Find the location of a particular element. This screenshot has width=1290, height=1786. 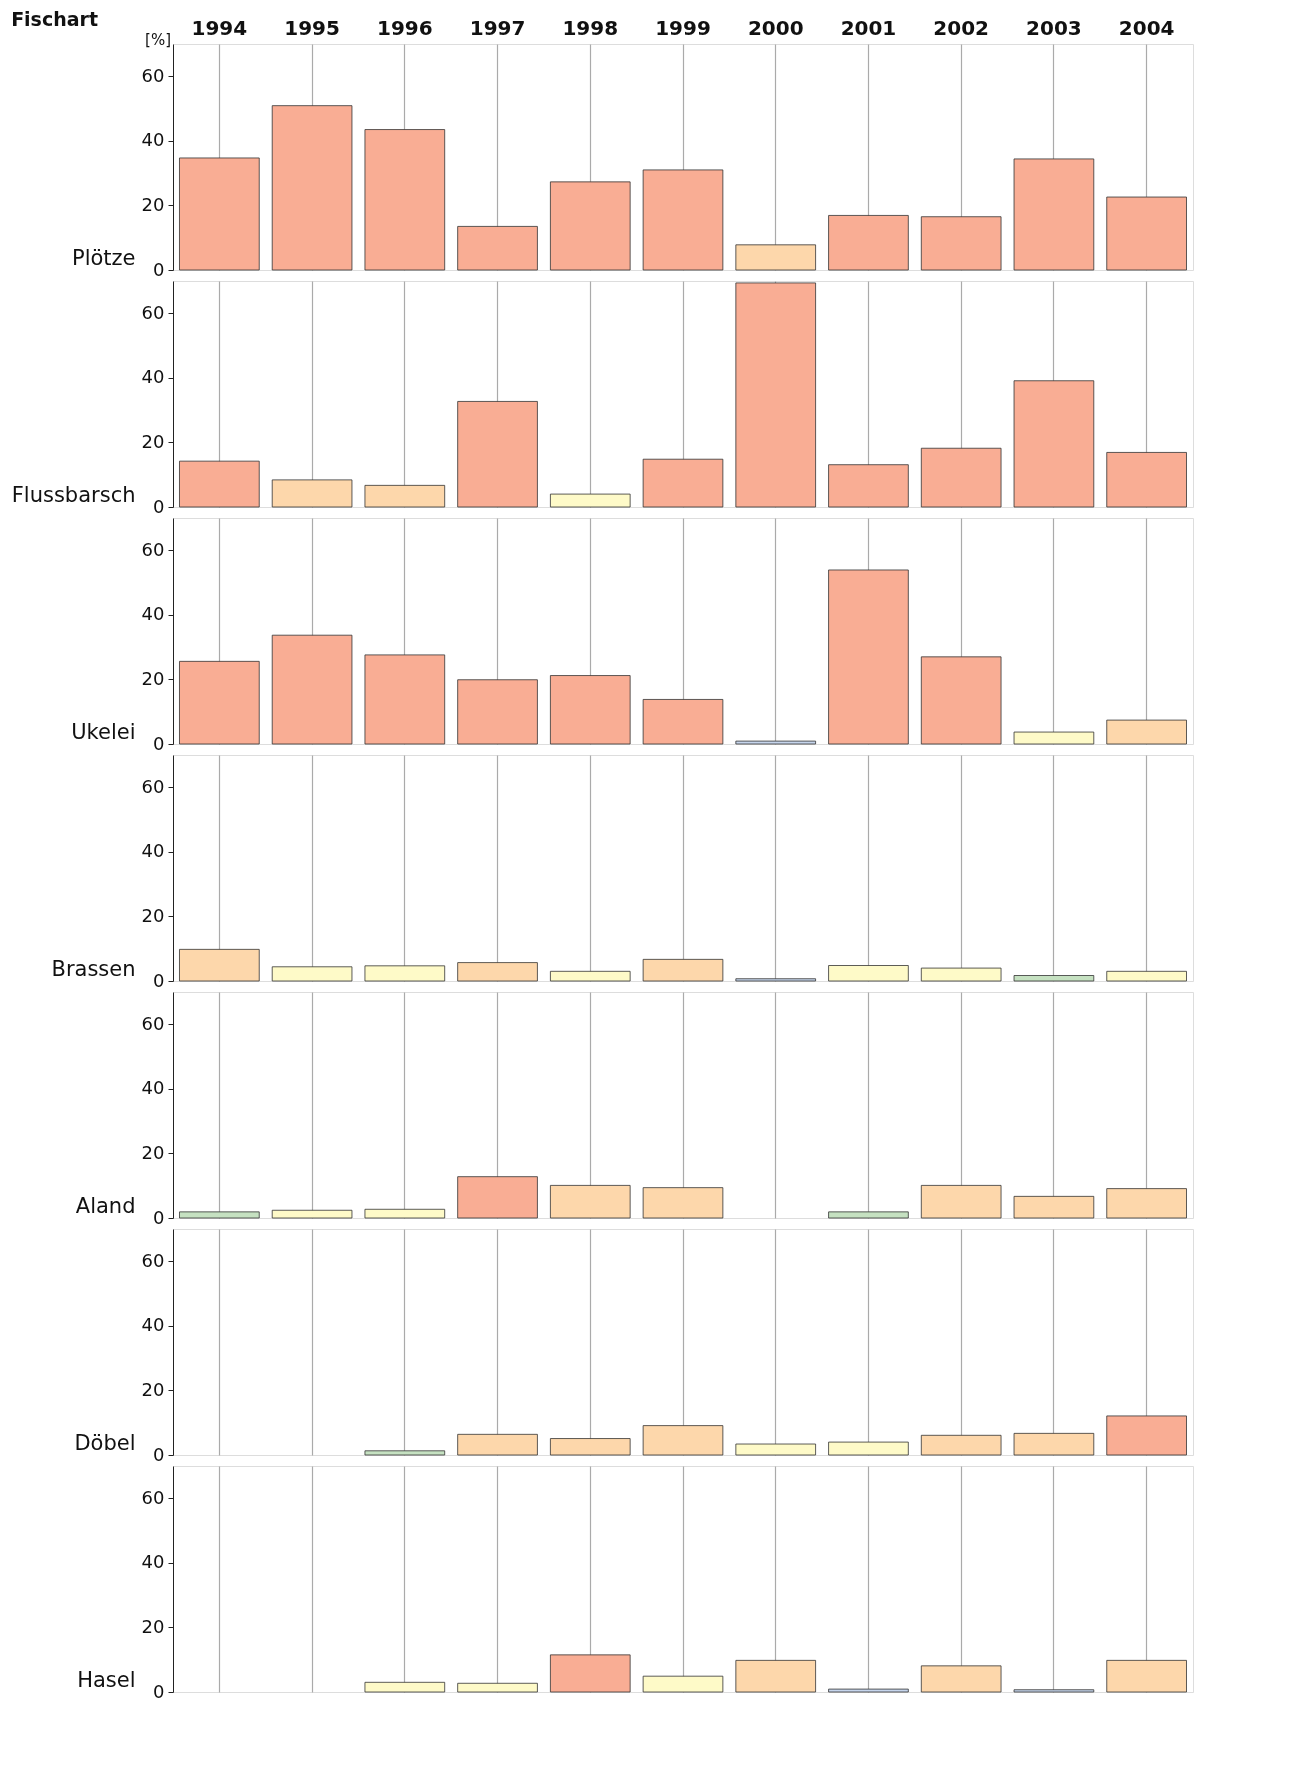

x-tick-label: 2000 is located at coordinates (775, 27).